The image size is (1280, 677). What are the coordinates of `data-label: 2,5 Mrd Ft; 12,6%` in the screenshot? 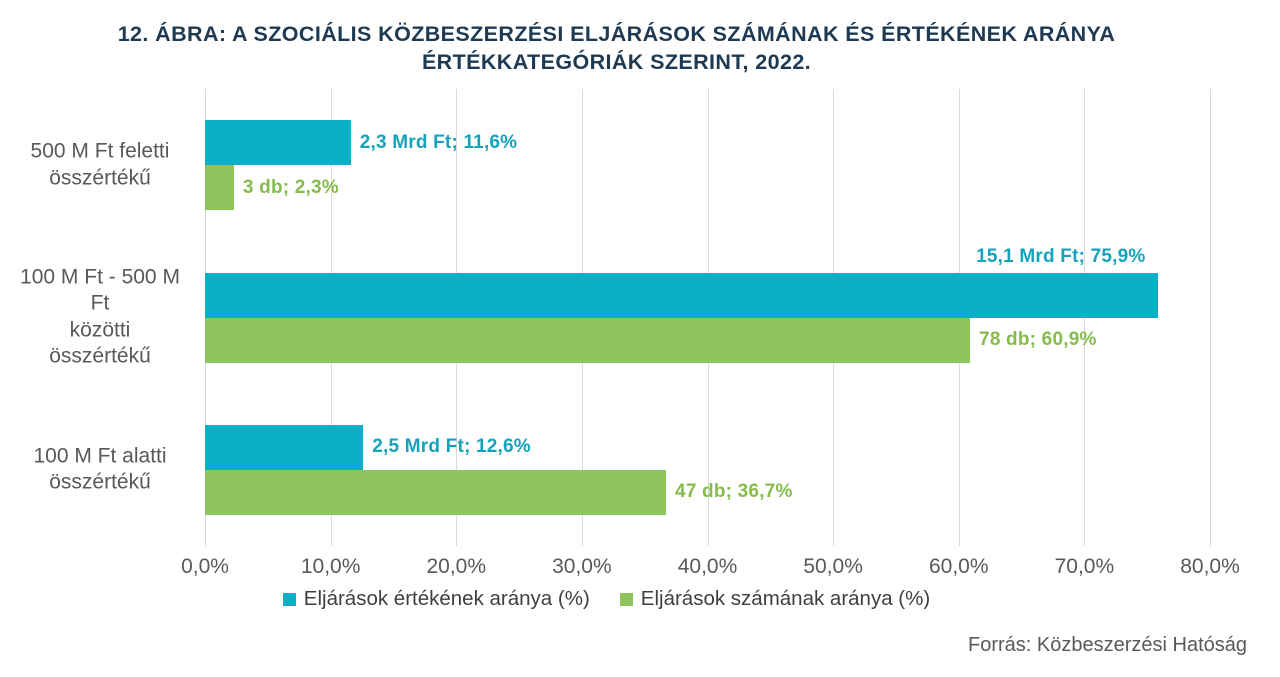 It's located at (451, 447).